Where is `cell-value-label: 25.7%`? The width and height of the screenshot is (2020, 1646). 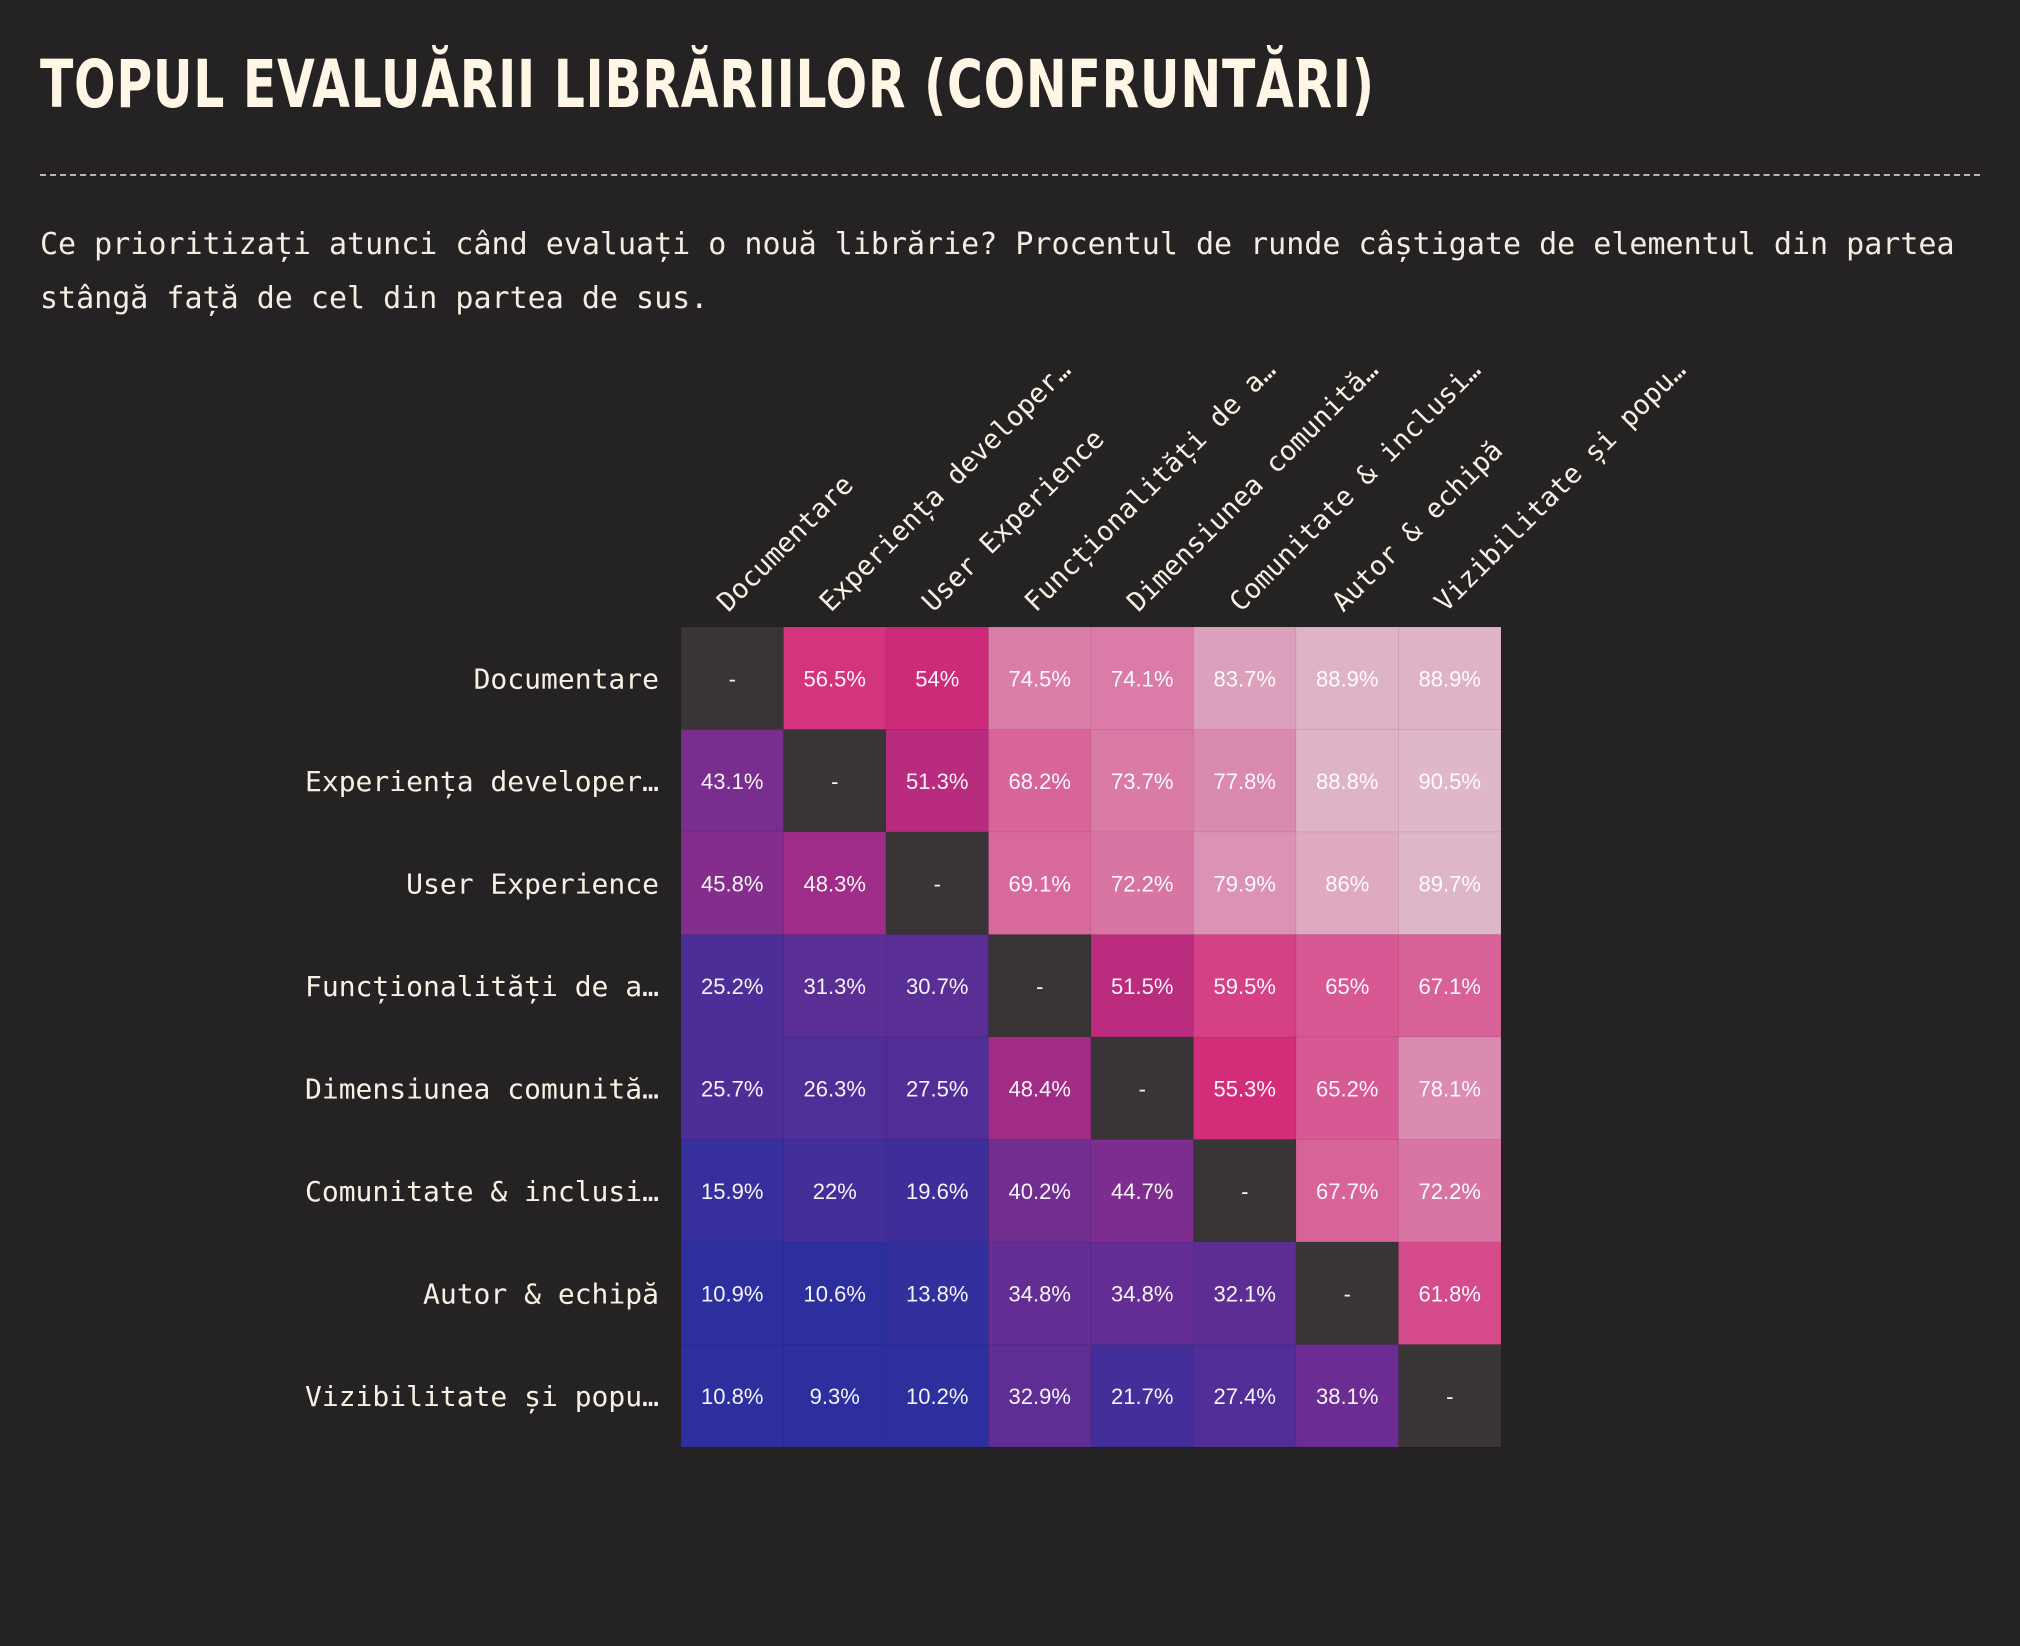 cell-value-label: 25.7% is located at coordinates (732, 1088).